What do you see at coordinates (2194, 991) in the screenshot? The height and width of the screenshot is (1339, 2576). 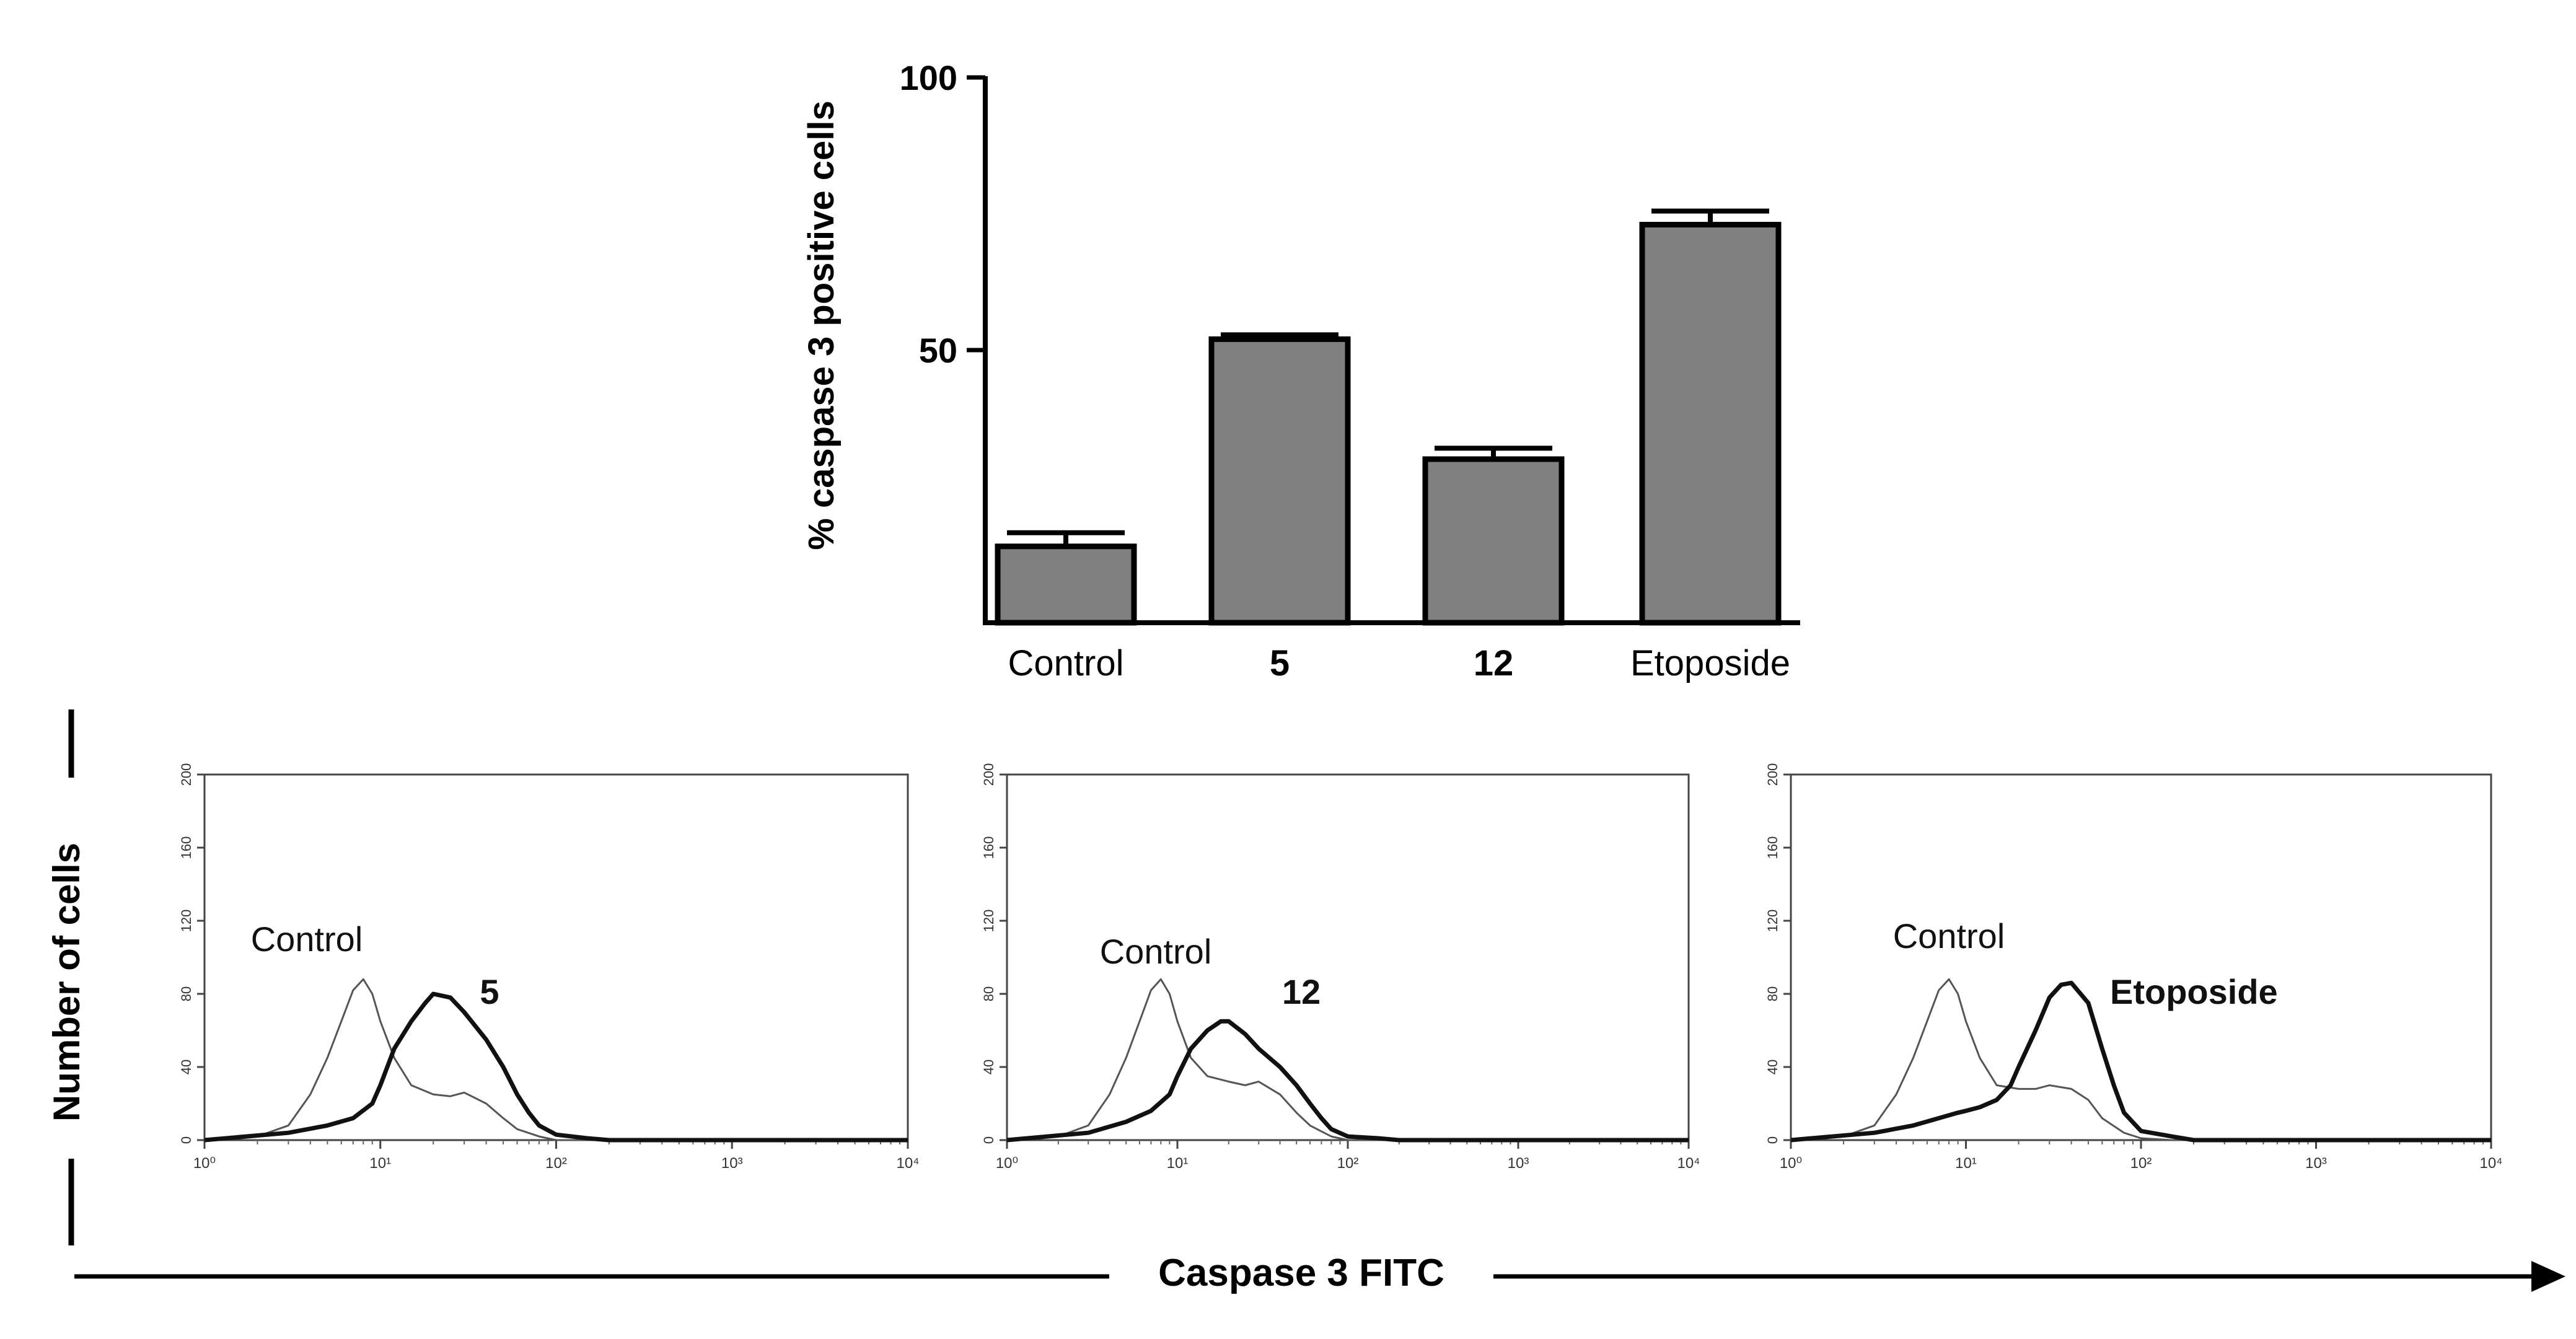 I see `treatment-curve-label: Etoposide` at bounding box center [2194, 991].